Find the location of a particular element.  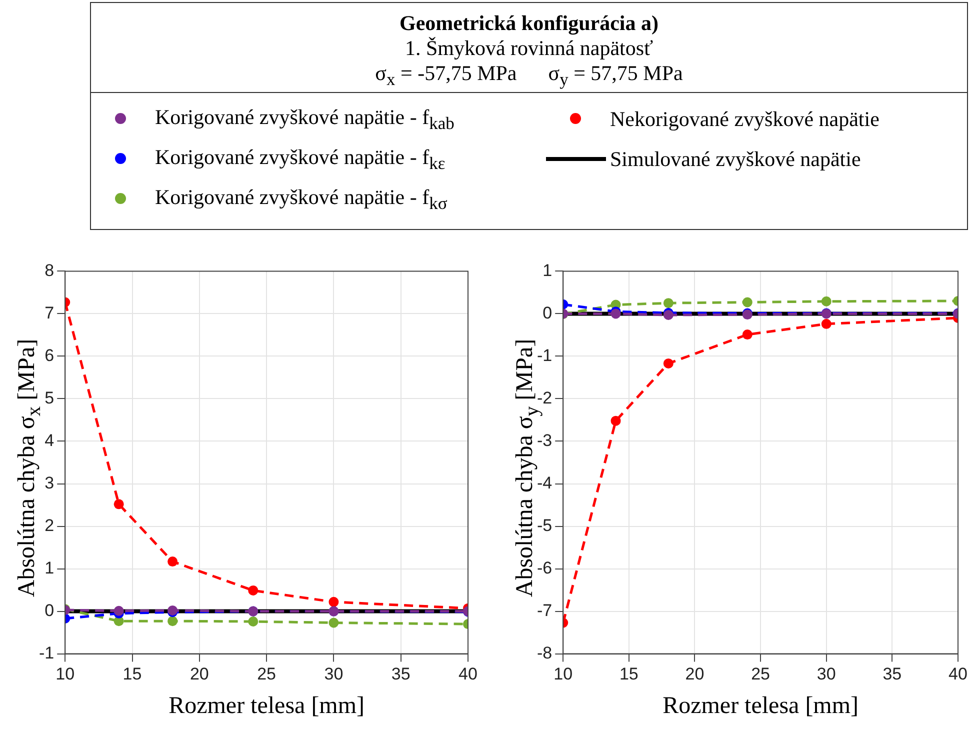

y-tick-label: -6 is located at coordinates (544, 568).